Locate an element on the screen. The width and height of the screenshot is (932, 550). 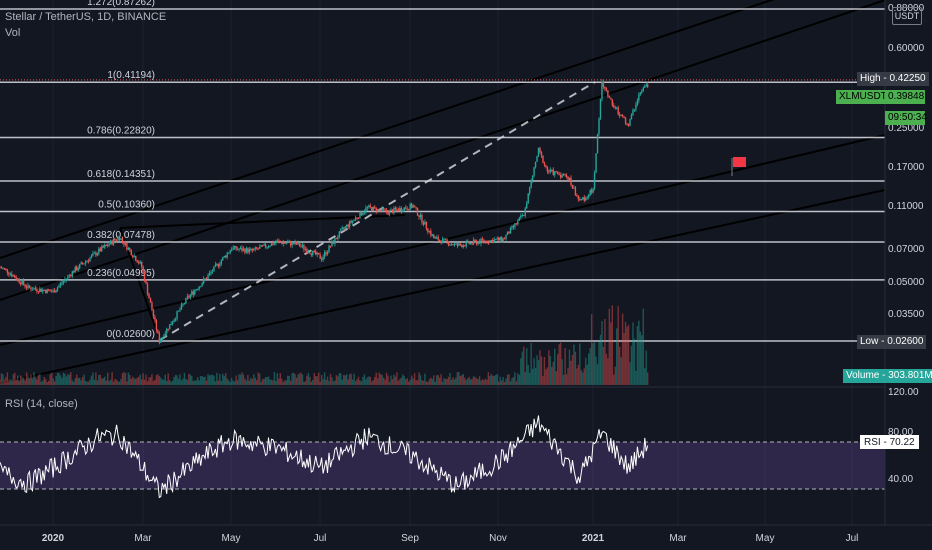
flag-marker is located at coordinates (738, 166).